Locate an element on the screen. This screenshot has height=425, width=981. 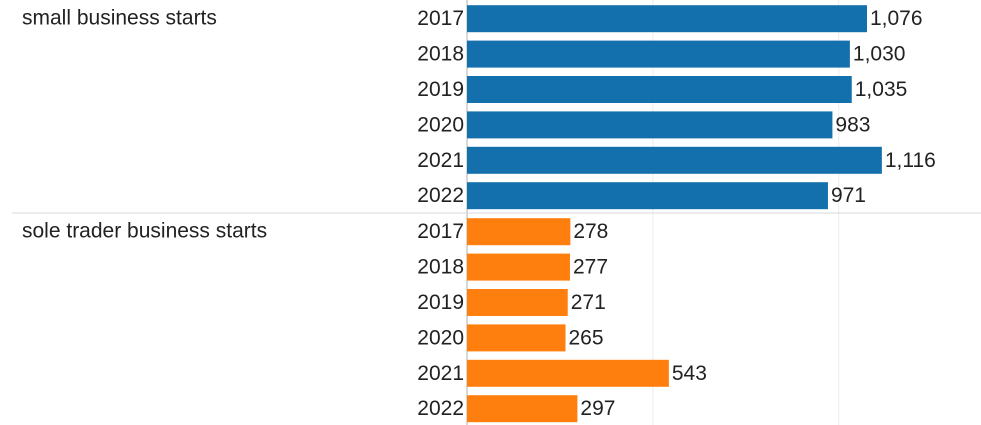
value-label: 1,076 is located at coordinates (896, 18).